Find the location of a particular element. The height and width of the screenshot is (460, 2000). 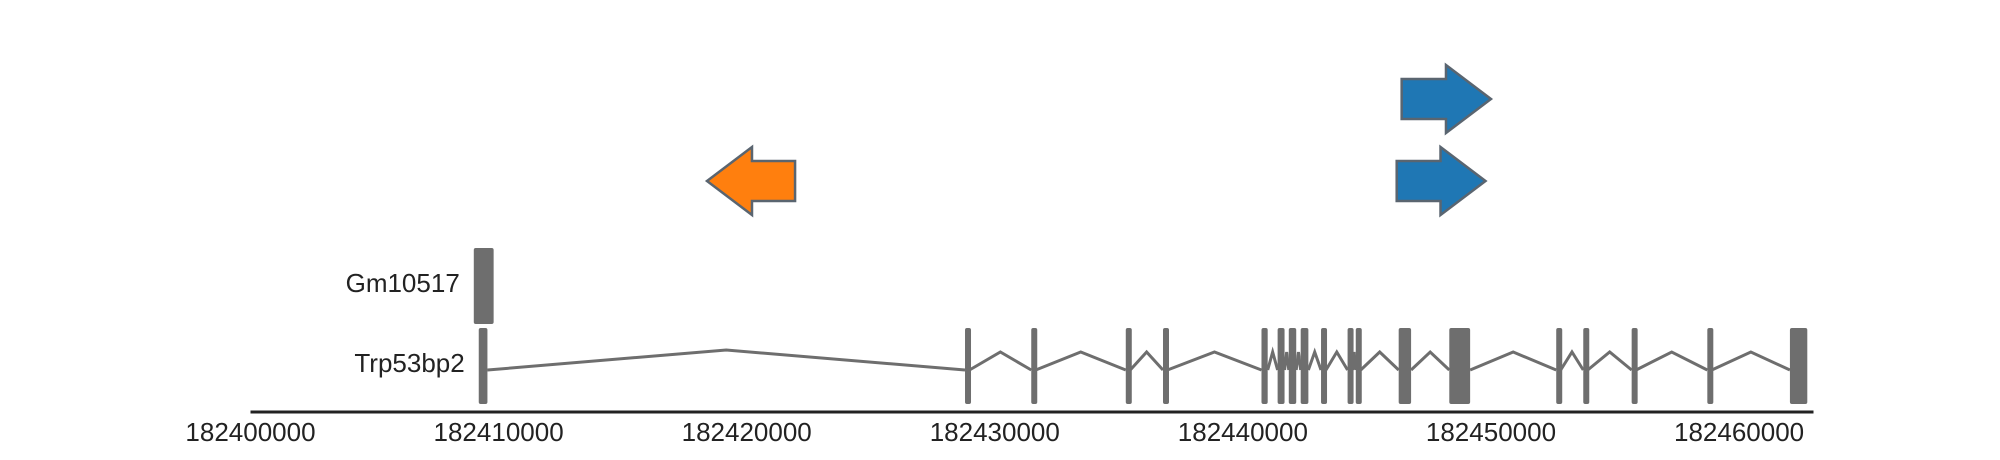

axis-tick-label: 182420000 is located at coordinates (747, 432).